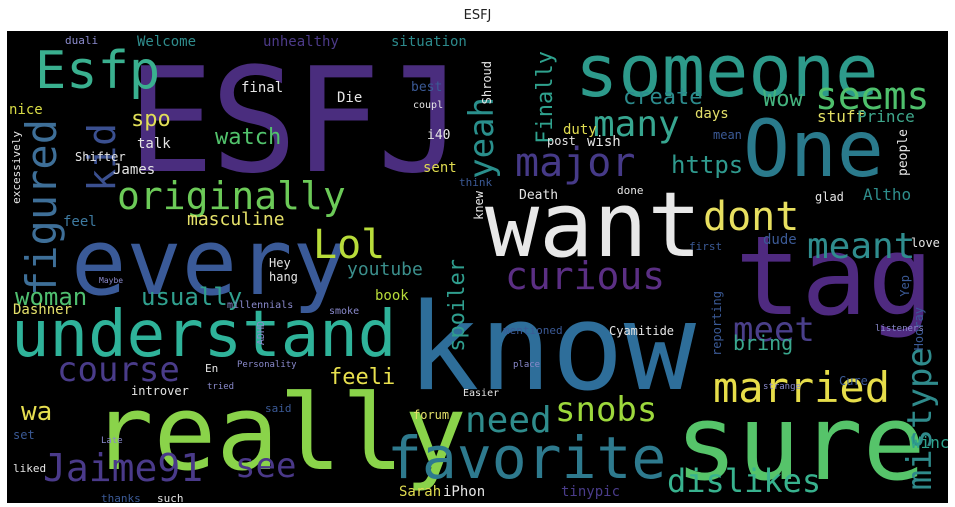  Describe the element at coordinates (476, 182) in the screenshot. I see `word: think` at that location.